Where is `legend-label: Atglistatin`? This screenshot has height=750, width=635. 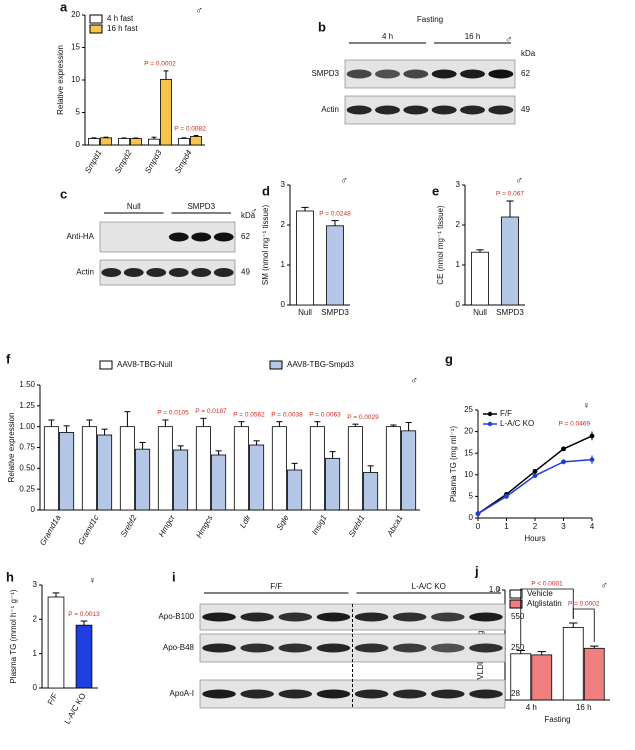 legend-label: Atglistatin is located at coordinates (544, 603).